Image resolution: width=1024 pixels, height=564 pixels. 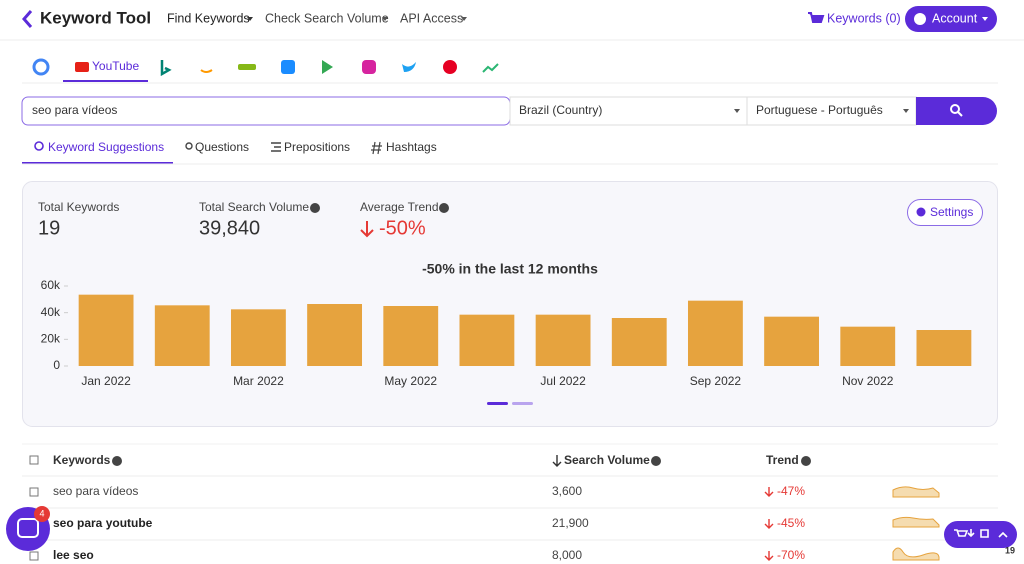 I want to click on stat-label: Total Search Volume, so click(x=254, y=207).